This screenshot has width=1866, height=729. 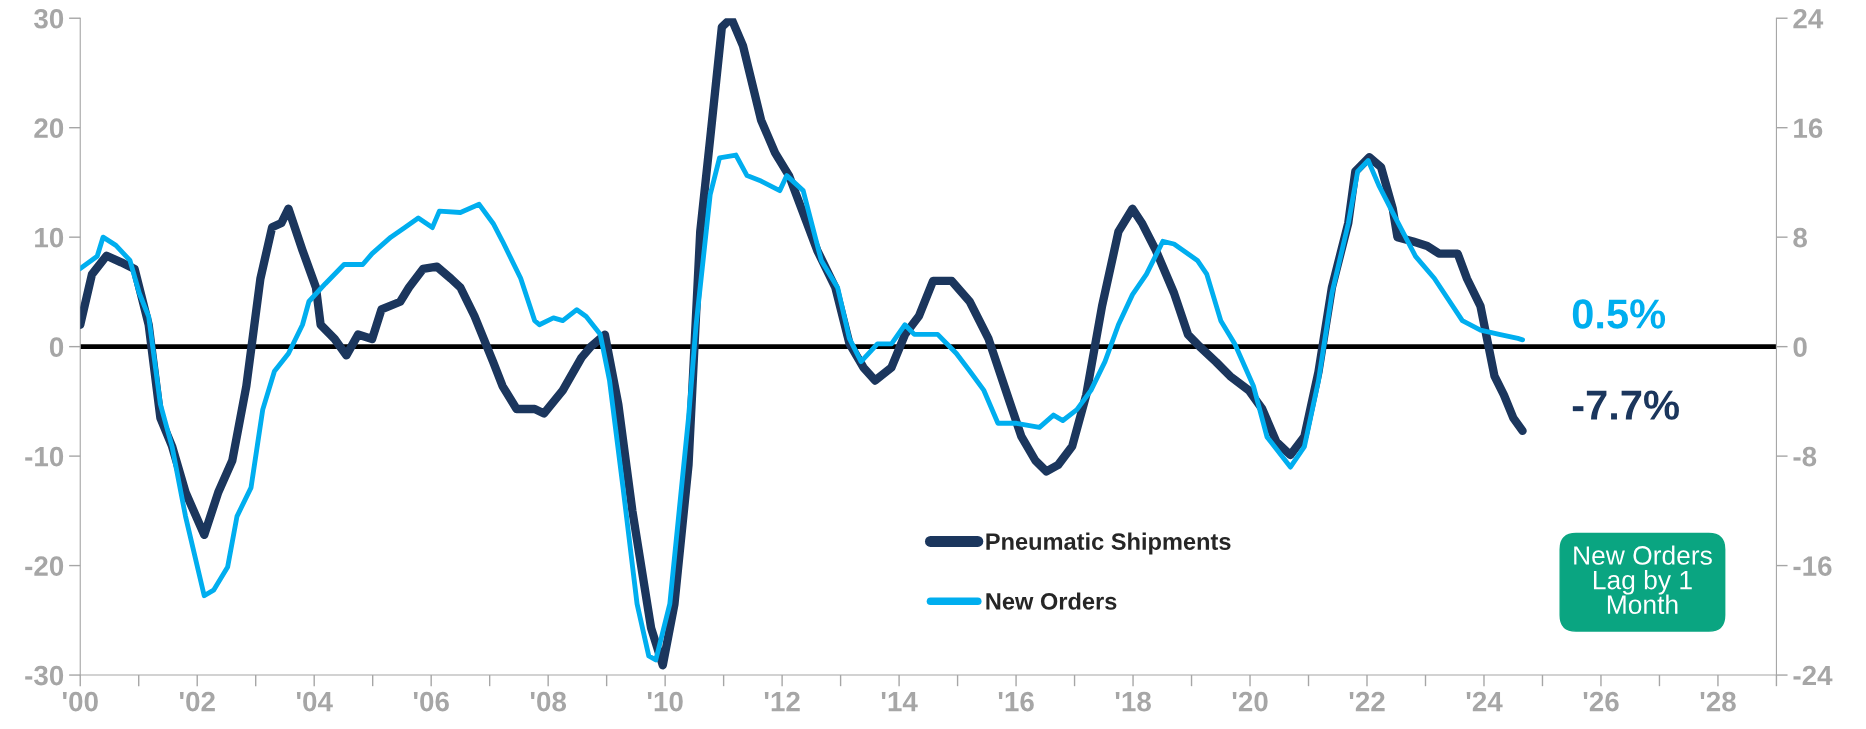 What do you see at coordinates (49, 18) in the screenshot?
I see `y-tick-label: 30` at bounding box center [49, 18].